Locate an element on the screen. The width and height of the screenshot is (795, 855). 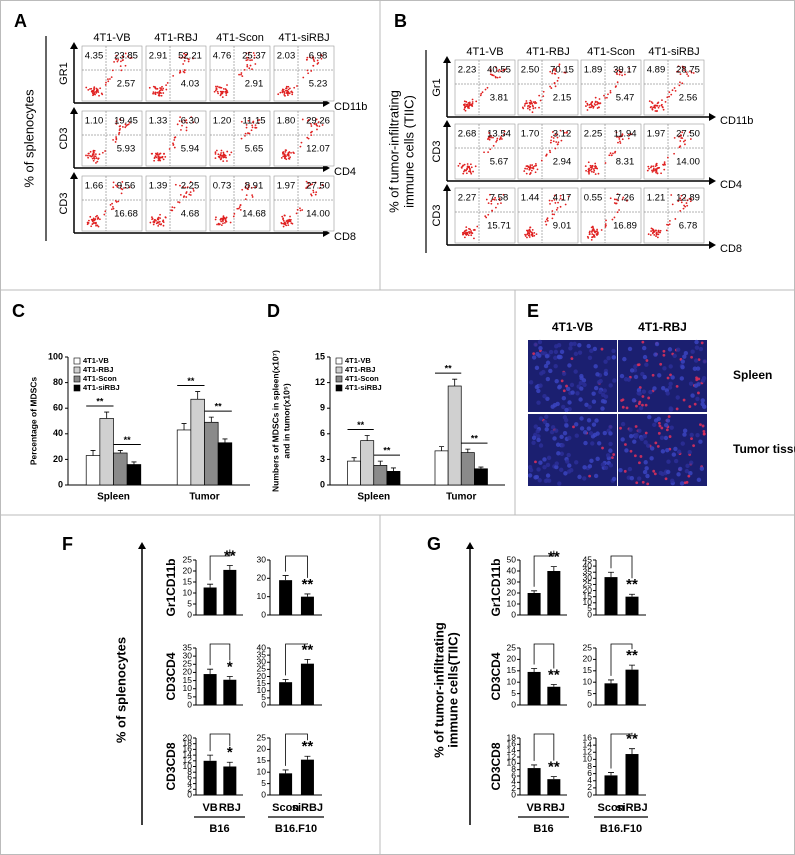
quadrant-value: 5.67 is located at coordinates (499, 162).